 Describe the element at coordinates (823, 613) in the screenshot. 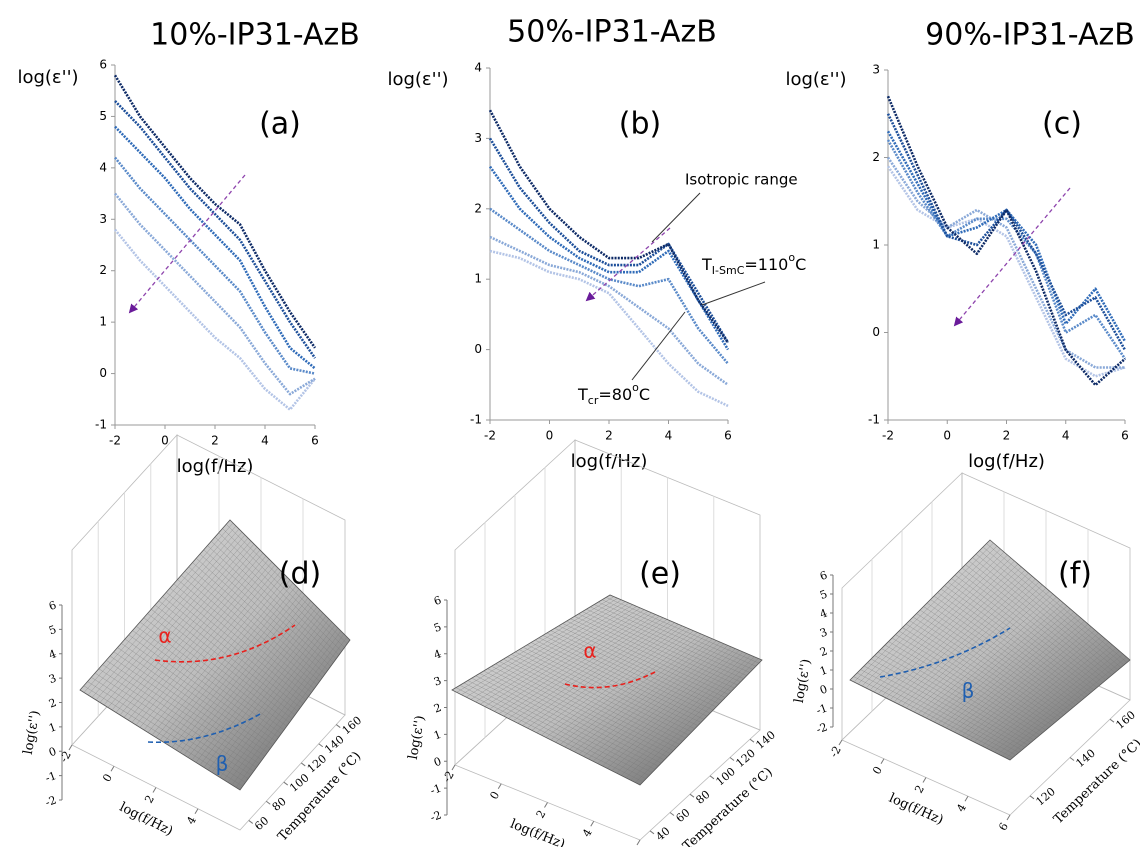

I see `z-tick-label: 4` at that location.